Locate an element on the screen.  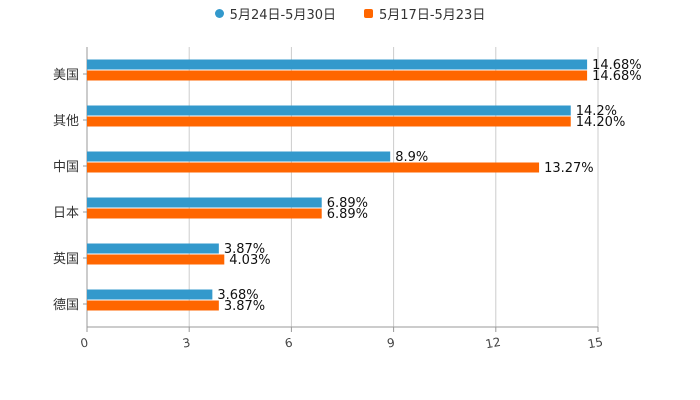
data-label-series-1-0: 14.68% is located at coordinates (617, 65).